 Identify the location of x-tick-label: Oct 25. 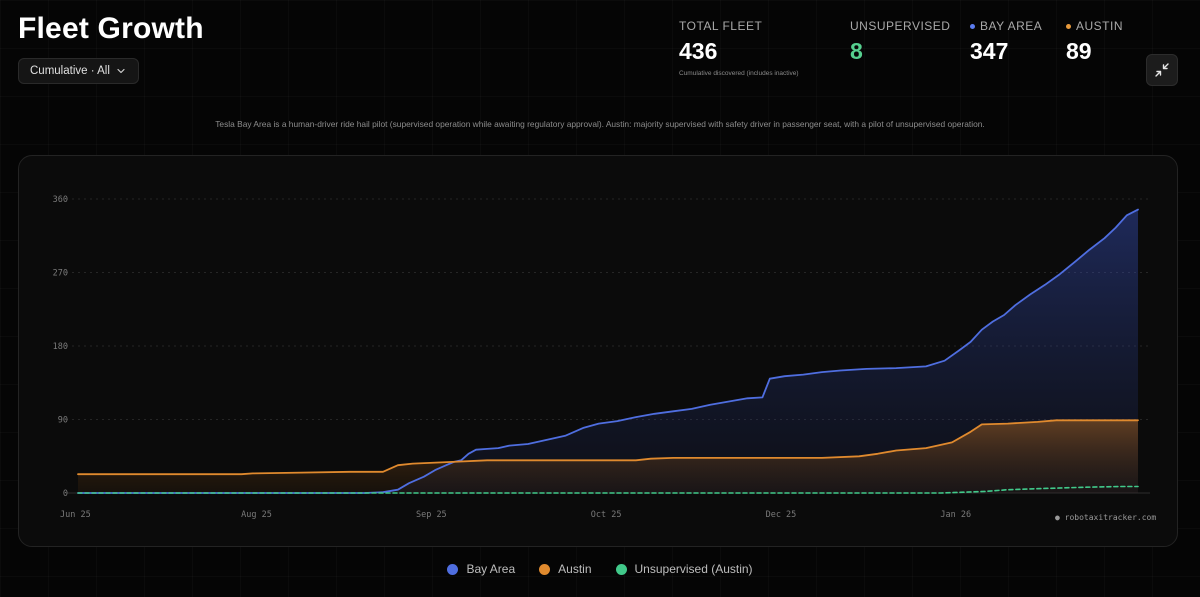
(606, 515).